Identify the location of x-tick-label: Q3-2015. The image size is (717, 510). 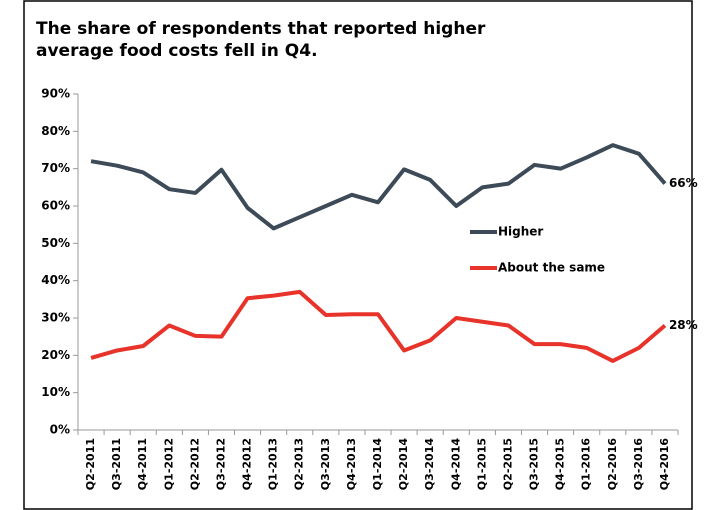
(534, 464).